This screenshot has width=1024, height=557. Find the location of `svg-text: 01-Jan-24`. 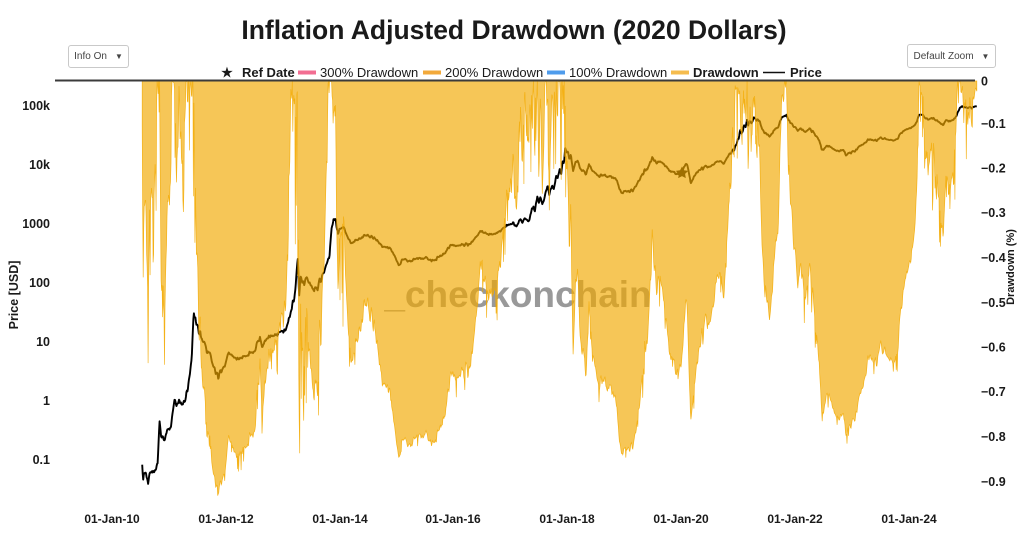

svg-text: 01-Jan-24 is located at coordinates (909, 519).